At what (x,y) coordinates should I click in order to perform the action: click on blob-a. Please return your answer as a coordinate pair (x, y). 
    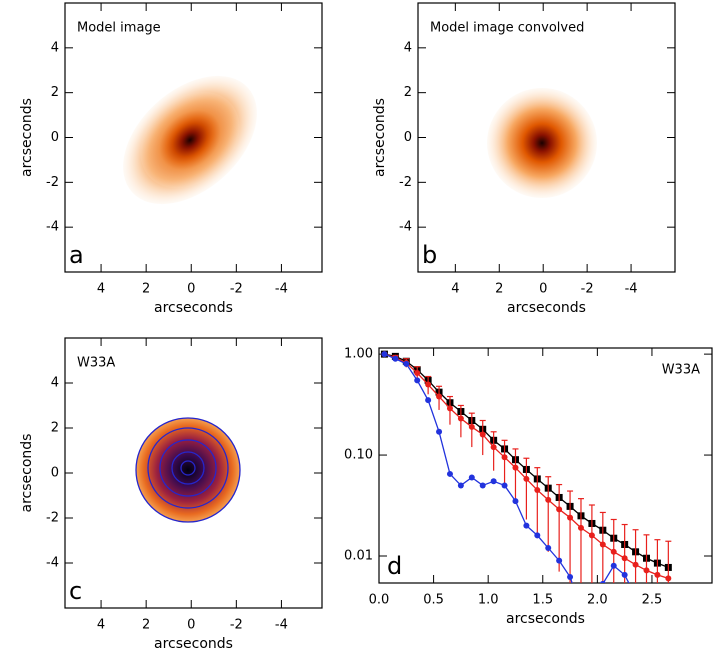
    Looking at the image, I should click on (190, 140).